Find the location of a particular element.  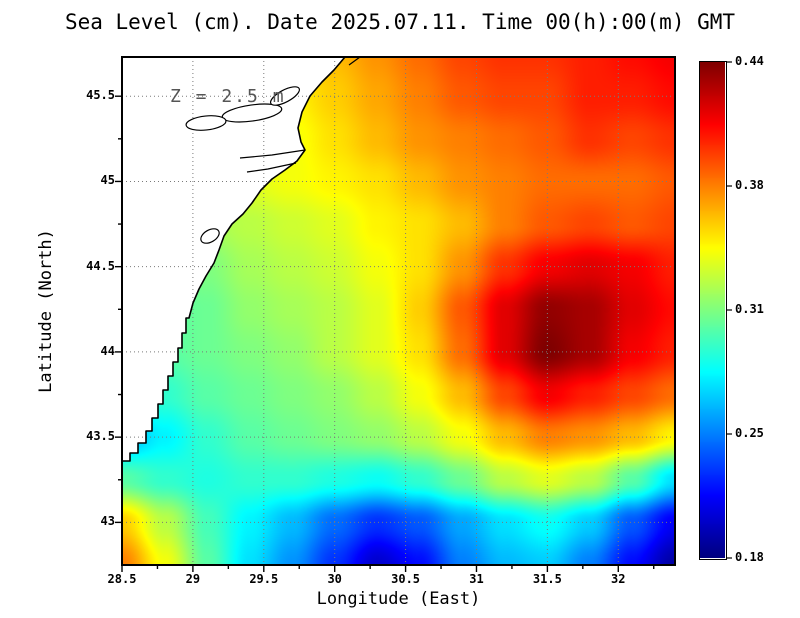

y-tick-label: 43.5 is located at coordinates (100, 436).